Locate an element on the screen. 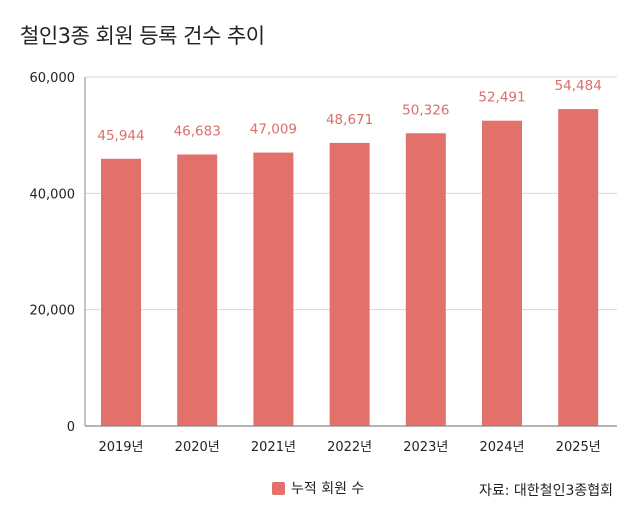  data-label: 48,671 is located at coordinates (349, 120).